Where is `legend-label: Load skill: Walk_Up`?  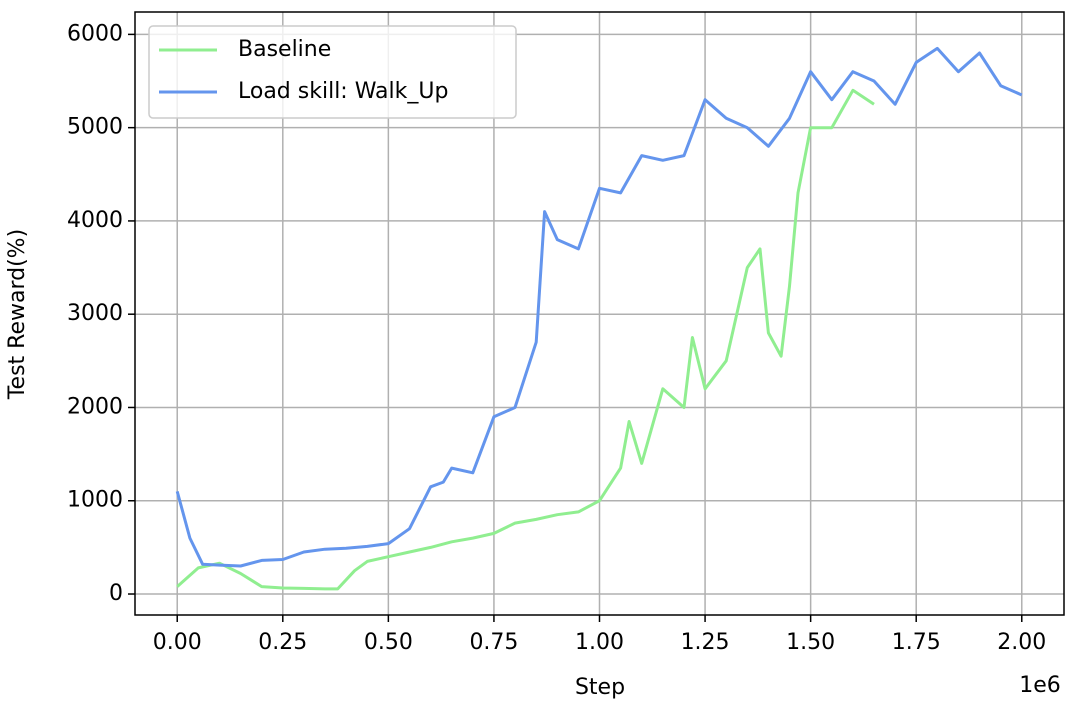 legend-label: Load skill: Walk_Up is located at coordinates (343, 91).